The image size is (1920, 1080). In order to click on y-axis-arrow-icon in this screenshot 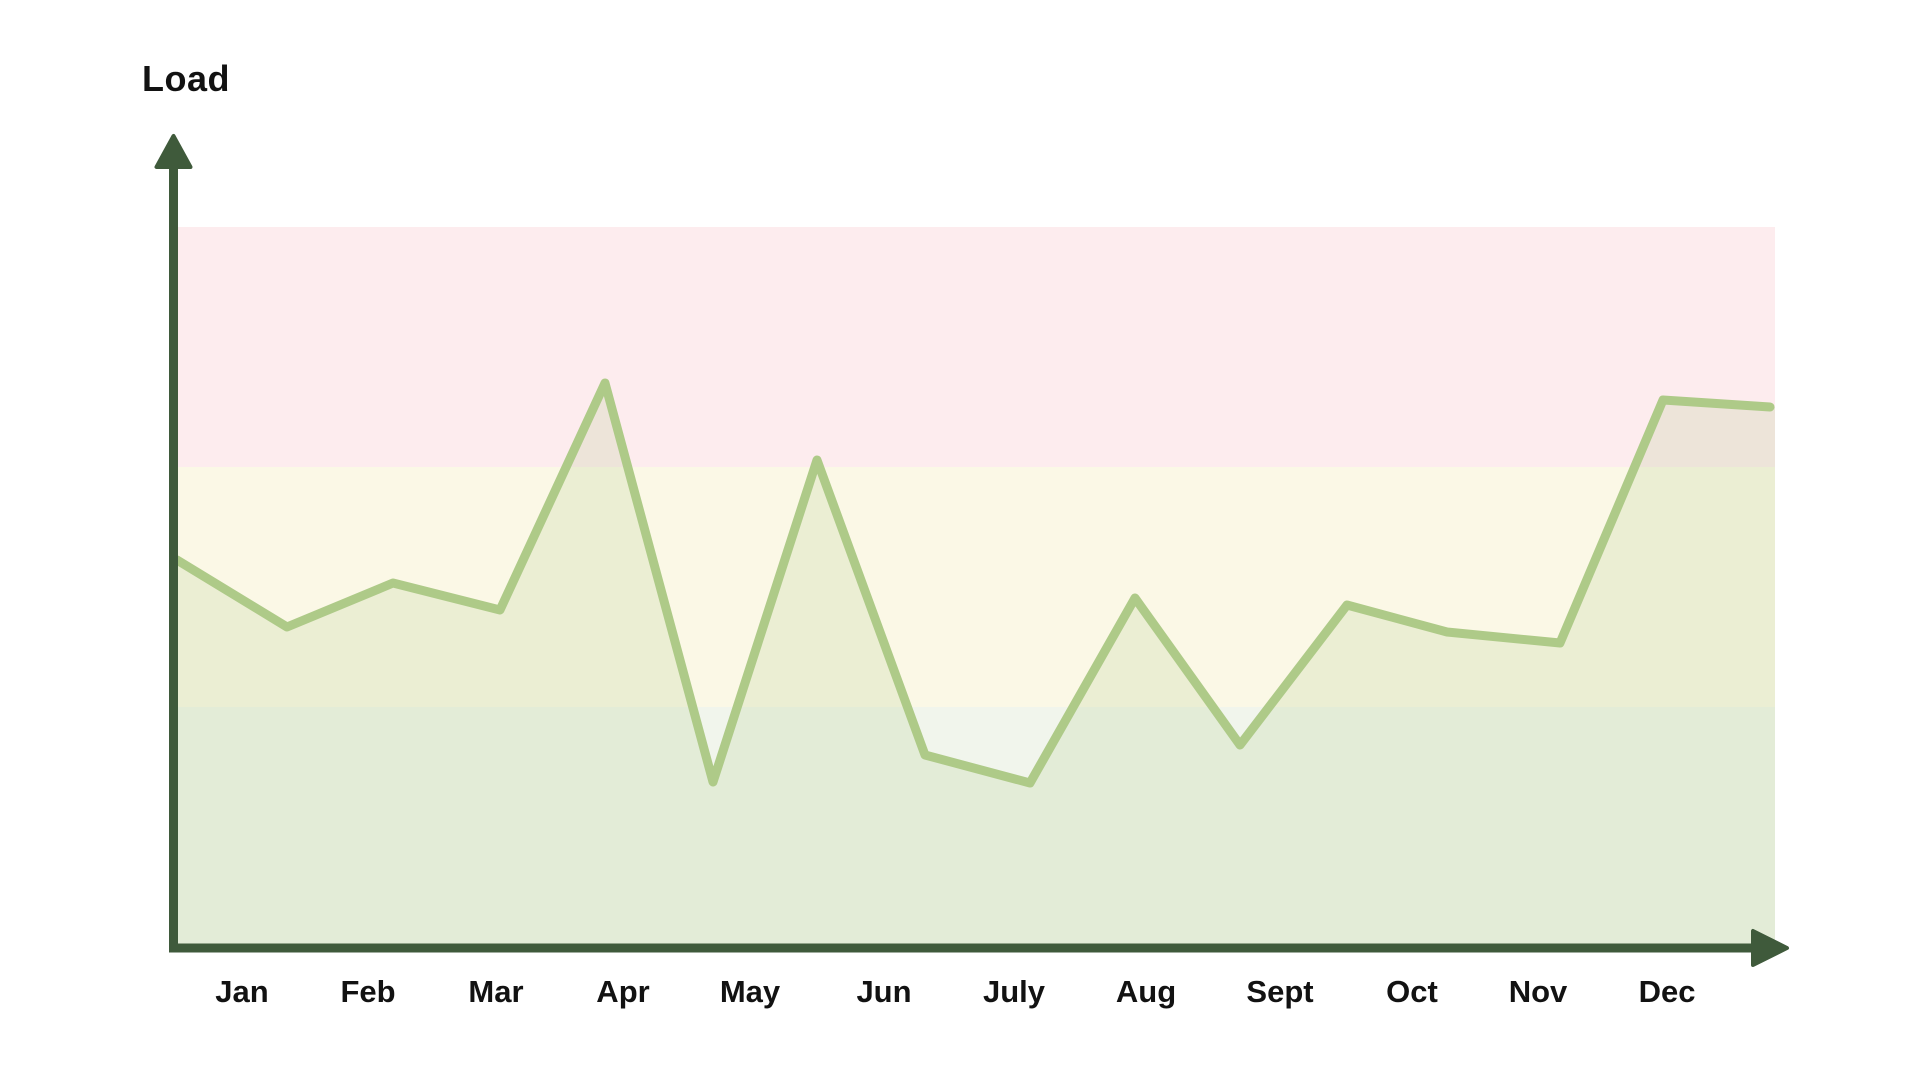, I will do `click(173, 151)`.